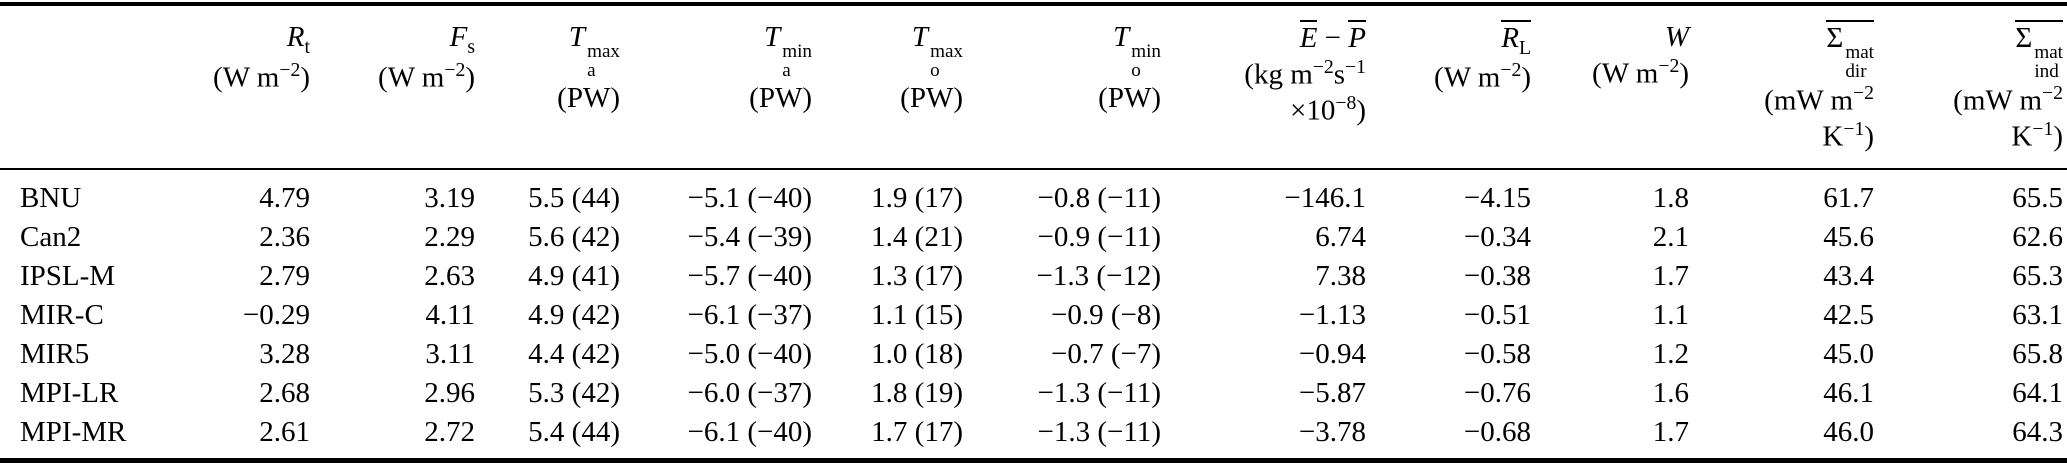 The height and width of the screenshot is (463, 2067). I want to click on table-cell: 6.74, so click(1340, 237).